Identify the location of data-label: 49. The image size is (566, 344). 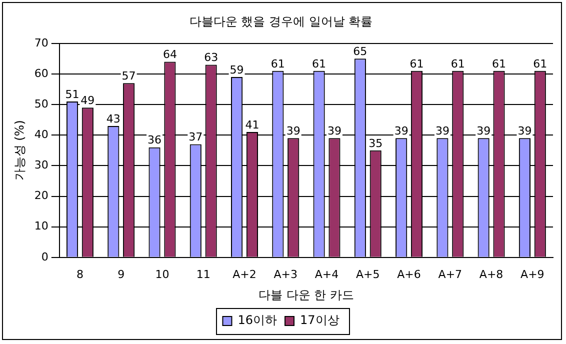
(87, 100).